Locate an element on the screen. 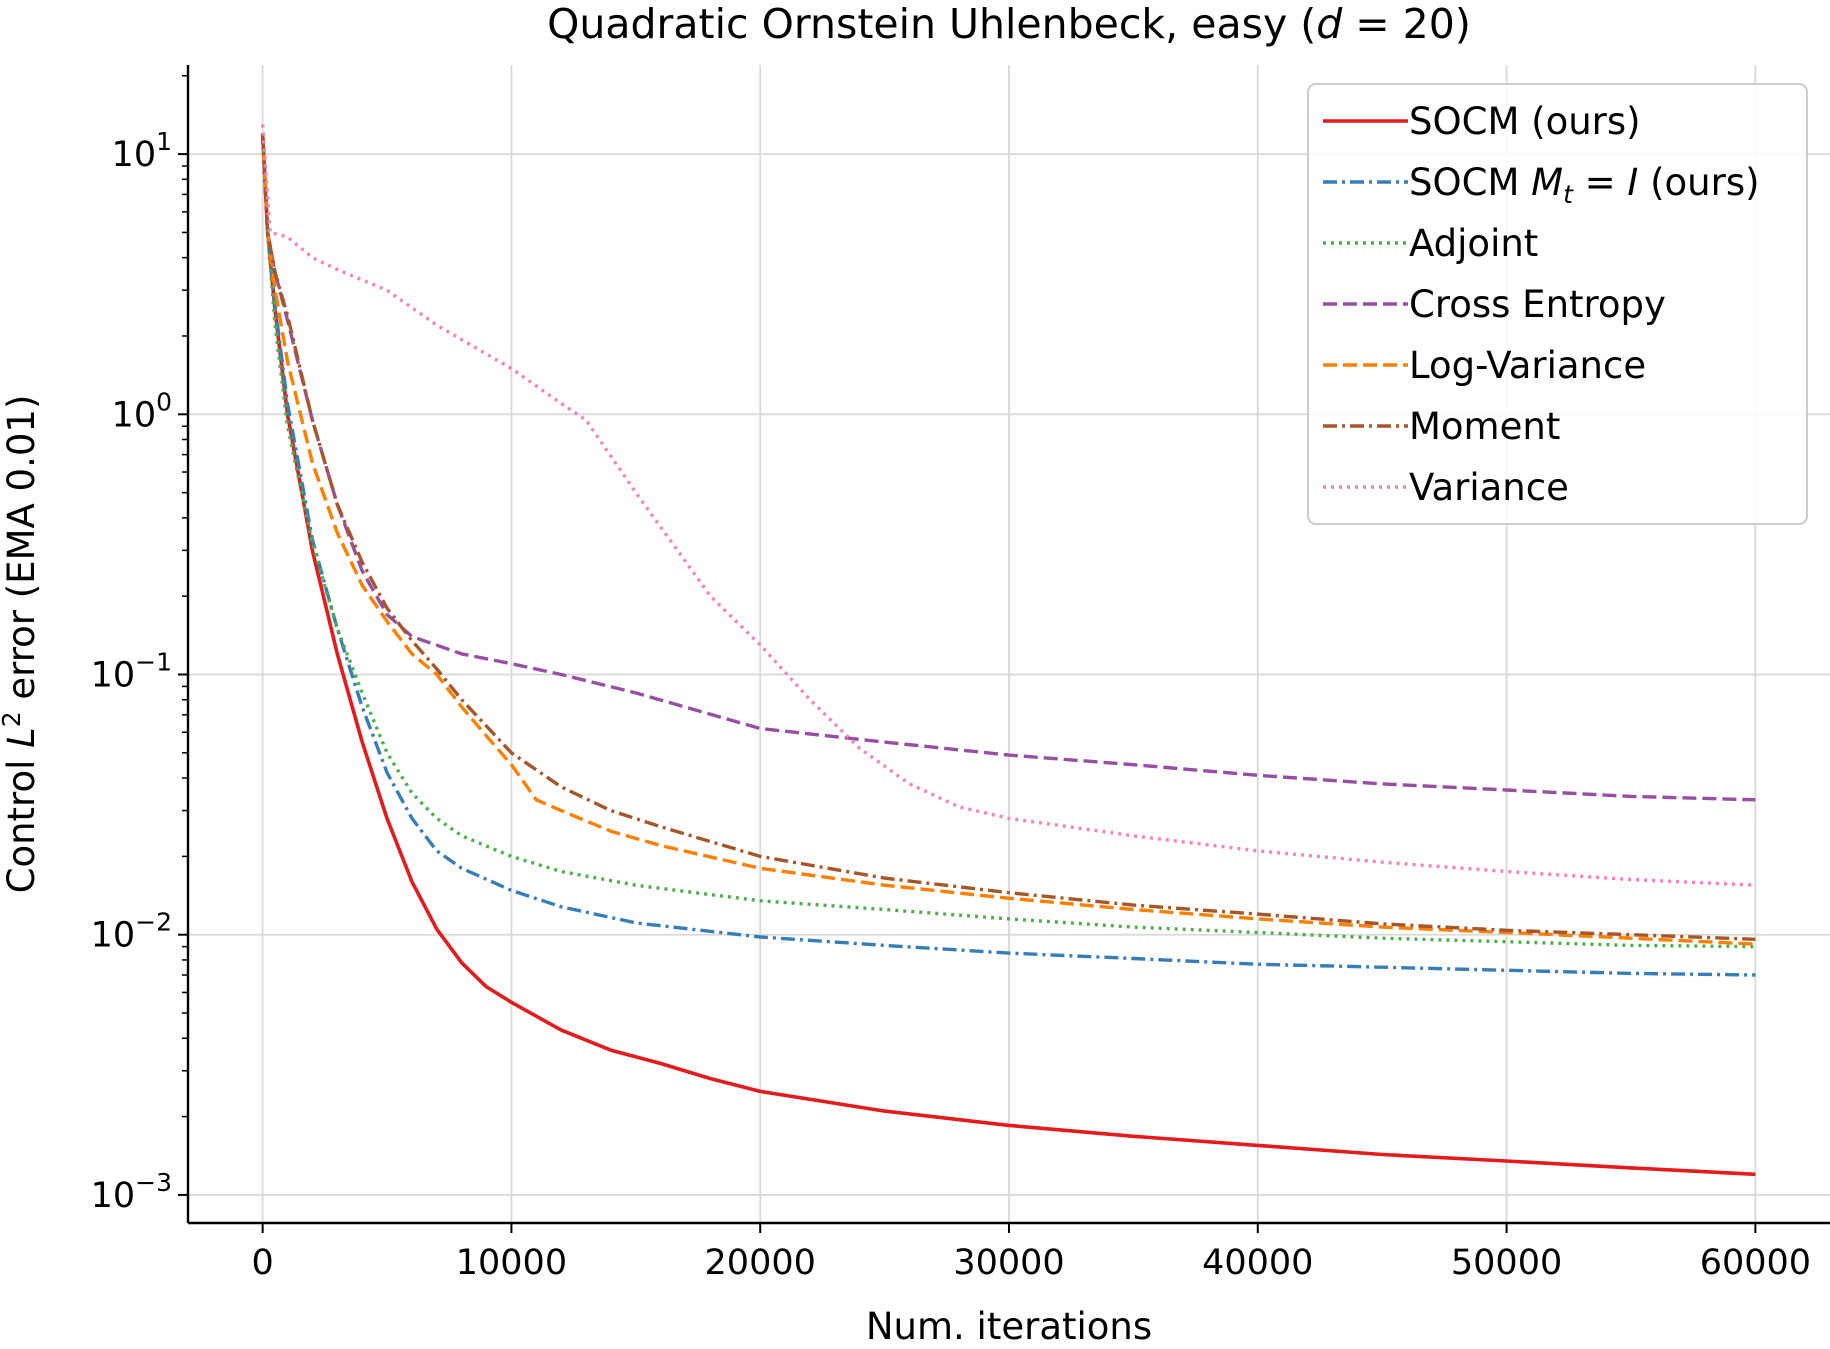 This screenshot has width=1830, height=1349. x-tick-label: 20000 is located at coordinates (760, 1263).